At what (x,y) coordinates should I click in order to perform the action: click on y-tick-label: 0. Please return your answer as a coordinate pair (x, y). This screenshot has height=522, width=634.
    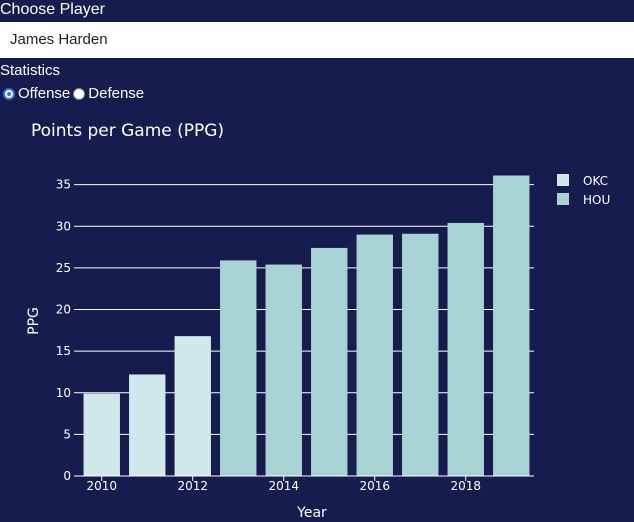
    Looking at the image, I should click on (67, 476).